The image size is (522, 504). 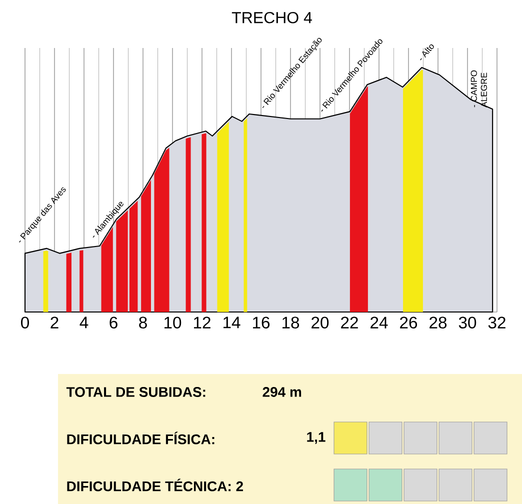 I want to click on x-tick-label: 26, so click(x=409, y=322).